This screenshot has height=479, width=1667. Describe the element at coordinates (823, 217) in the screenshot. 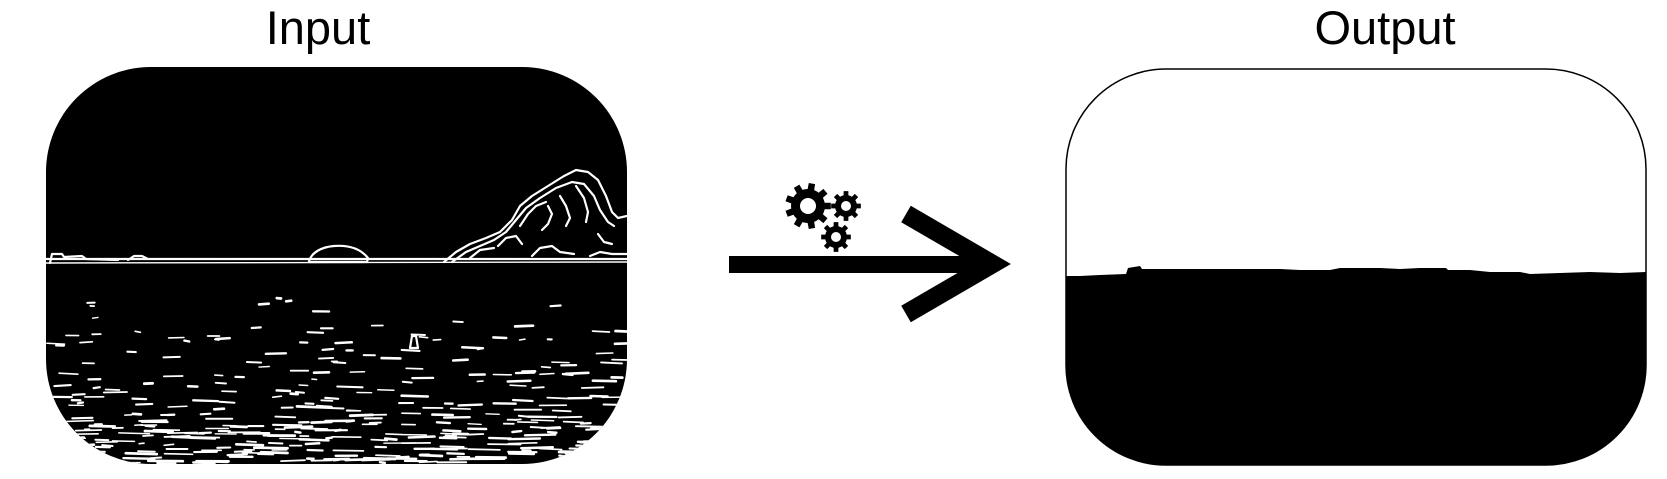

I see `gears-icon` at that location.